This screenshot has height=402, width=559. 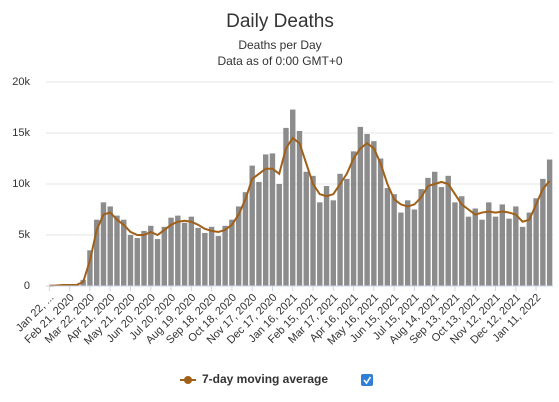 What do you see at coordinates (21, 82) in the screenshot?
I see `y-tick-label: 20k` at bounding box center [21, 82].